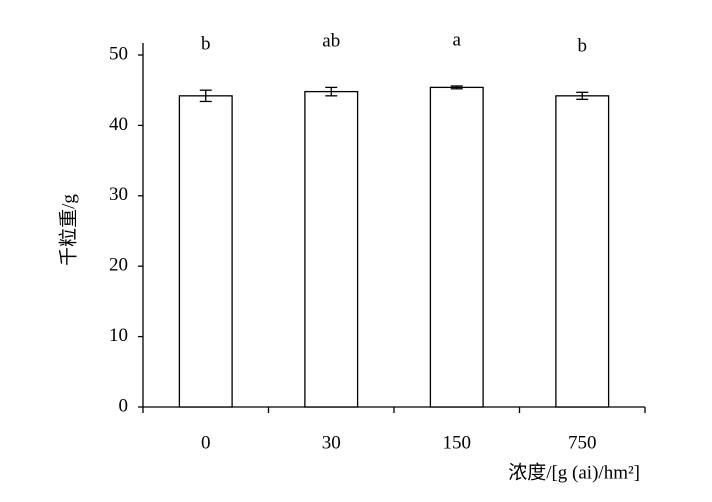 This screenshot has width=712, height=502. What do you see at coordinates (457, 442) in the screenshot?
I see `x-tick-label: 150` at bounding box center [457, 442].